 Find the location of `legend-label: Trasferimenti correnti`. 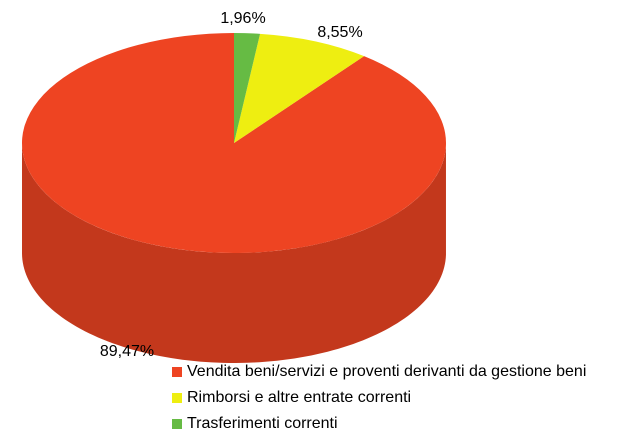

legend-label: Trasferimenti correnti is located at coordinates (262, 423).